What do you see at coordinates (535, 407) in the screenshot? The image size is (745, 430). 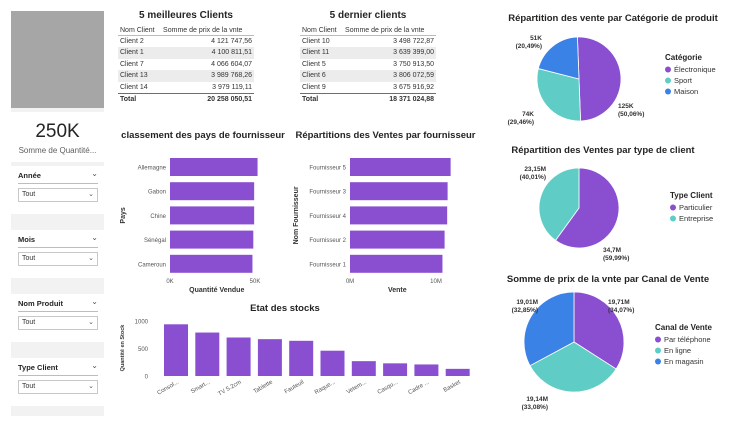 I see `data-label-percent: (33,08%)` at bounding box center [535, 407].